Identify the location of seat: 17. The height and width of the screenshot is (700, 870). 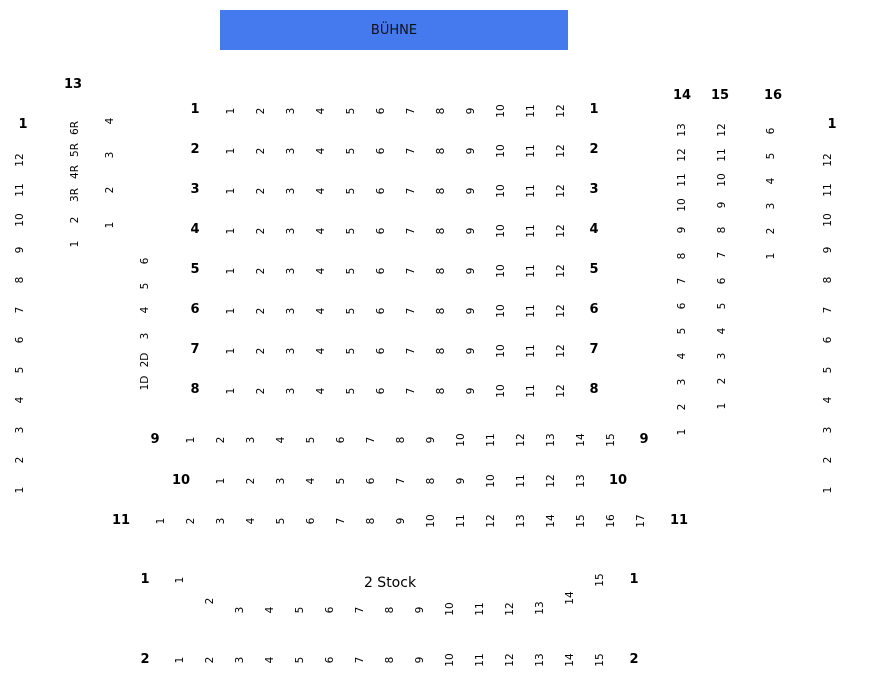
(641, 521).